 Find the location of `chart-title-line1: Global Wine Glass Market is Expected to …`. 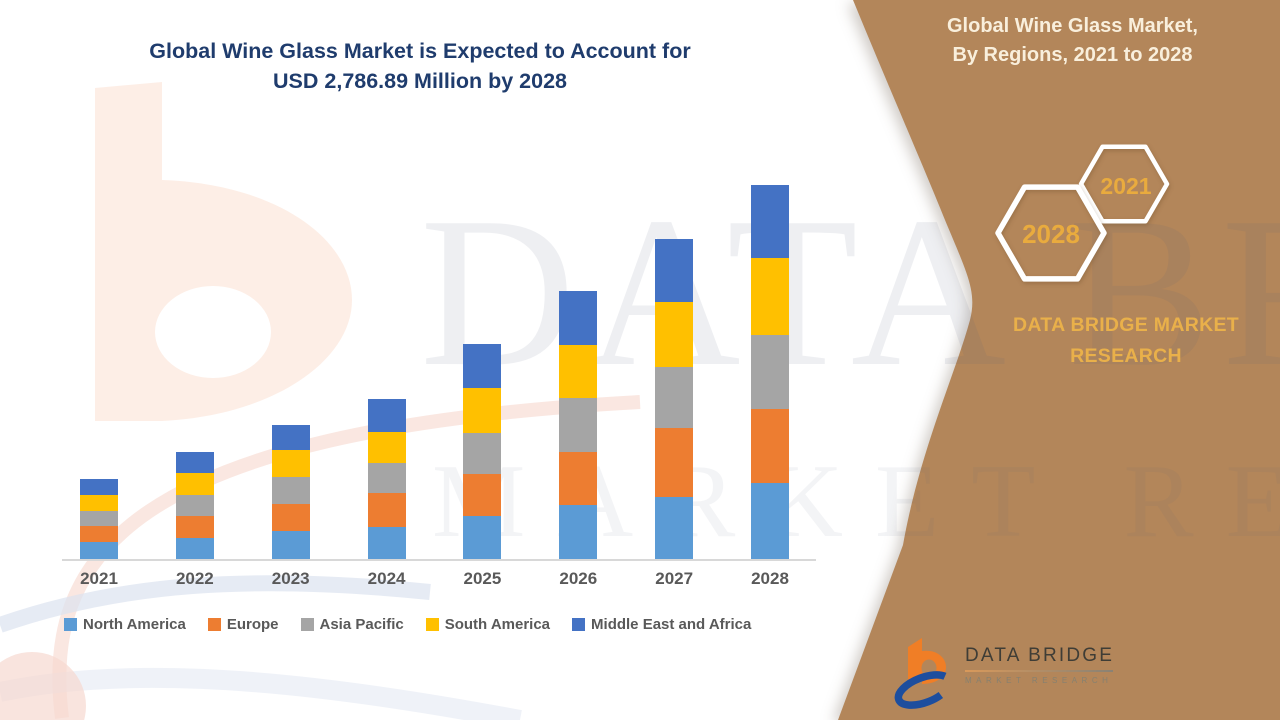

chart-title-line1: Global Wine Glass Market is Expected to … is located at coordinates (420, 51).